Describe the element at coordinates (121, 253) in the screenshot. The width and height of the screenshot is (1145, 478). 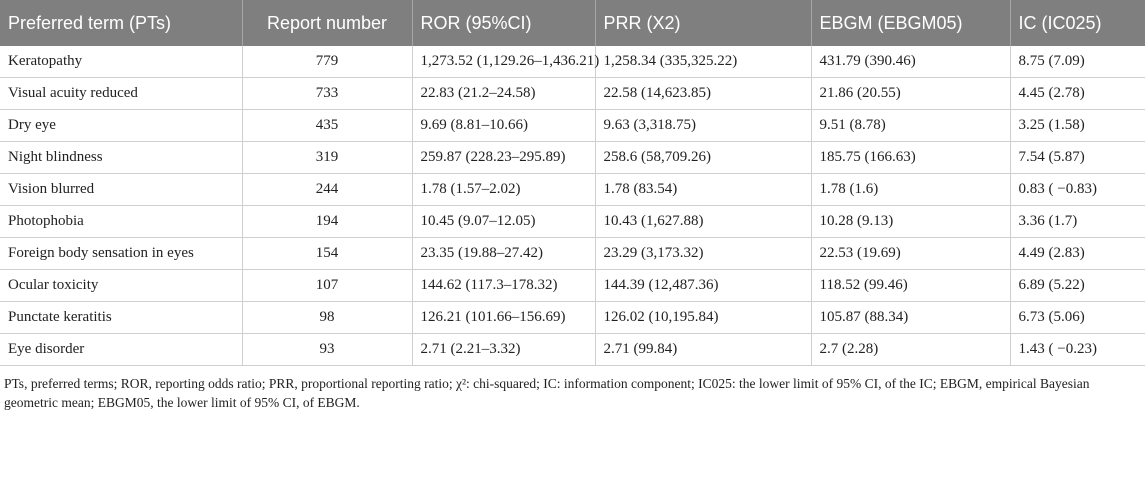
I see `table-cell: Foreign body sensation in eyes` at that location.